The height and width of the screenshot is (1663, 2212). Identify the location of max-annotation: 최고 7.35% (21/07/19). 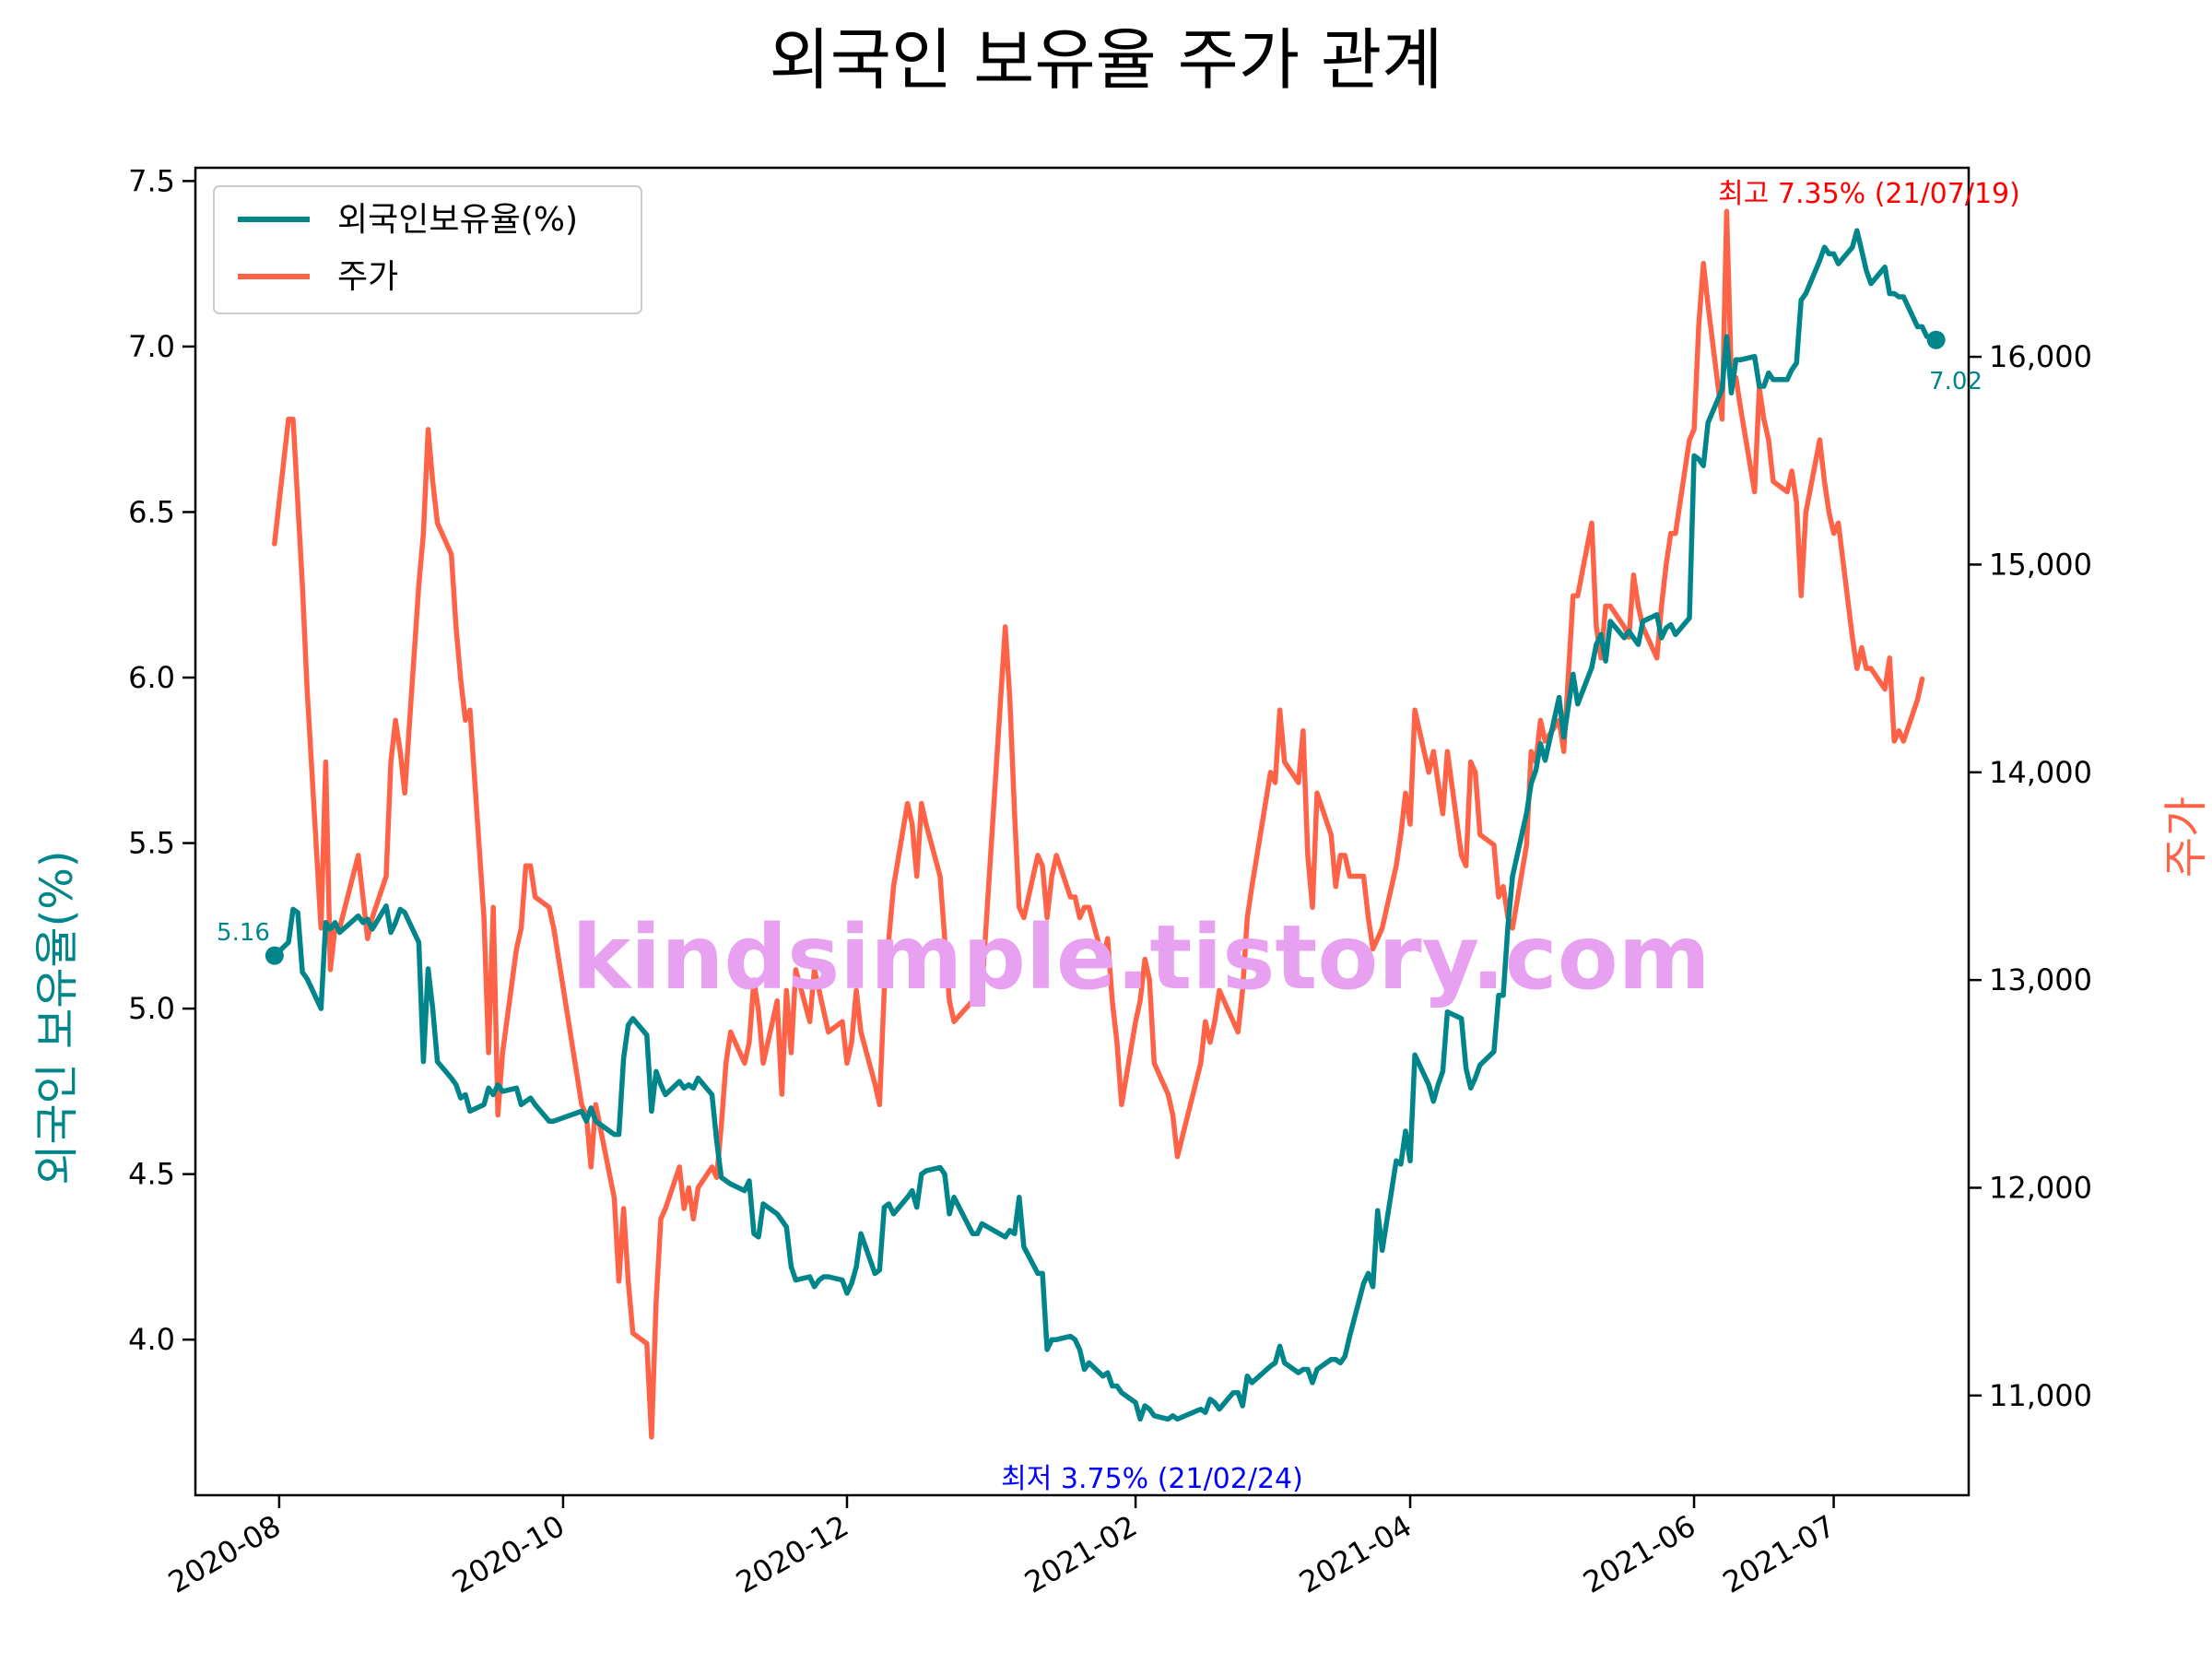
(1869, 194).